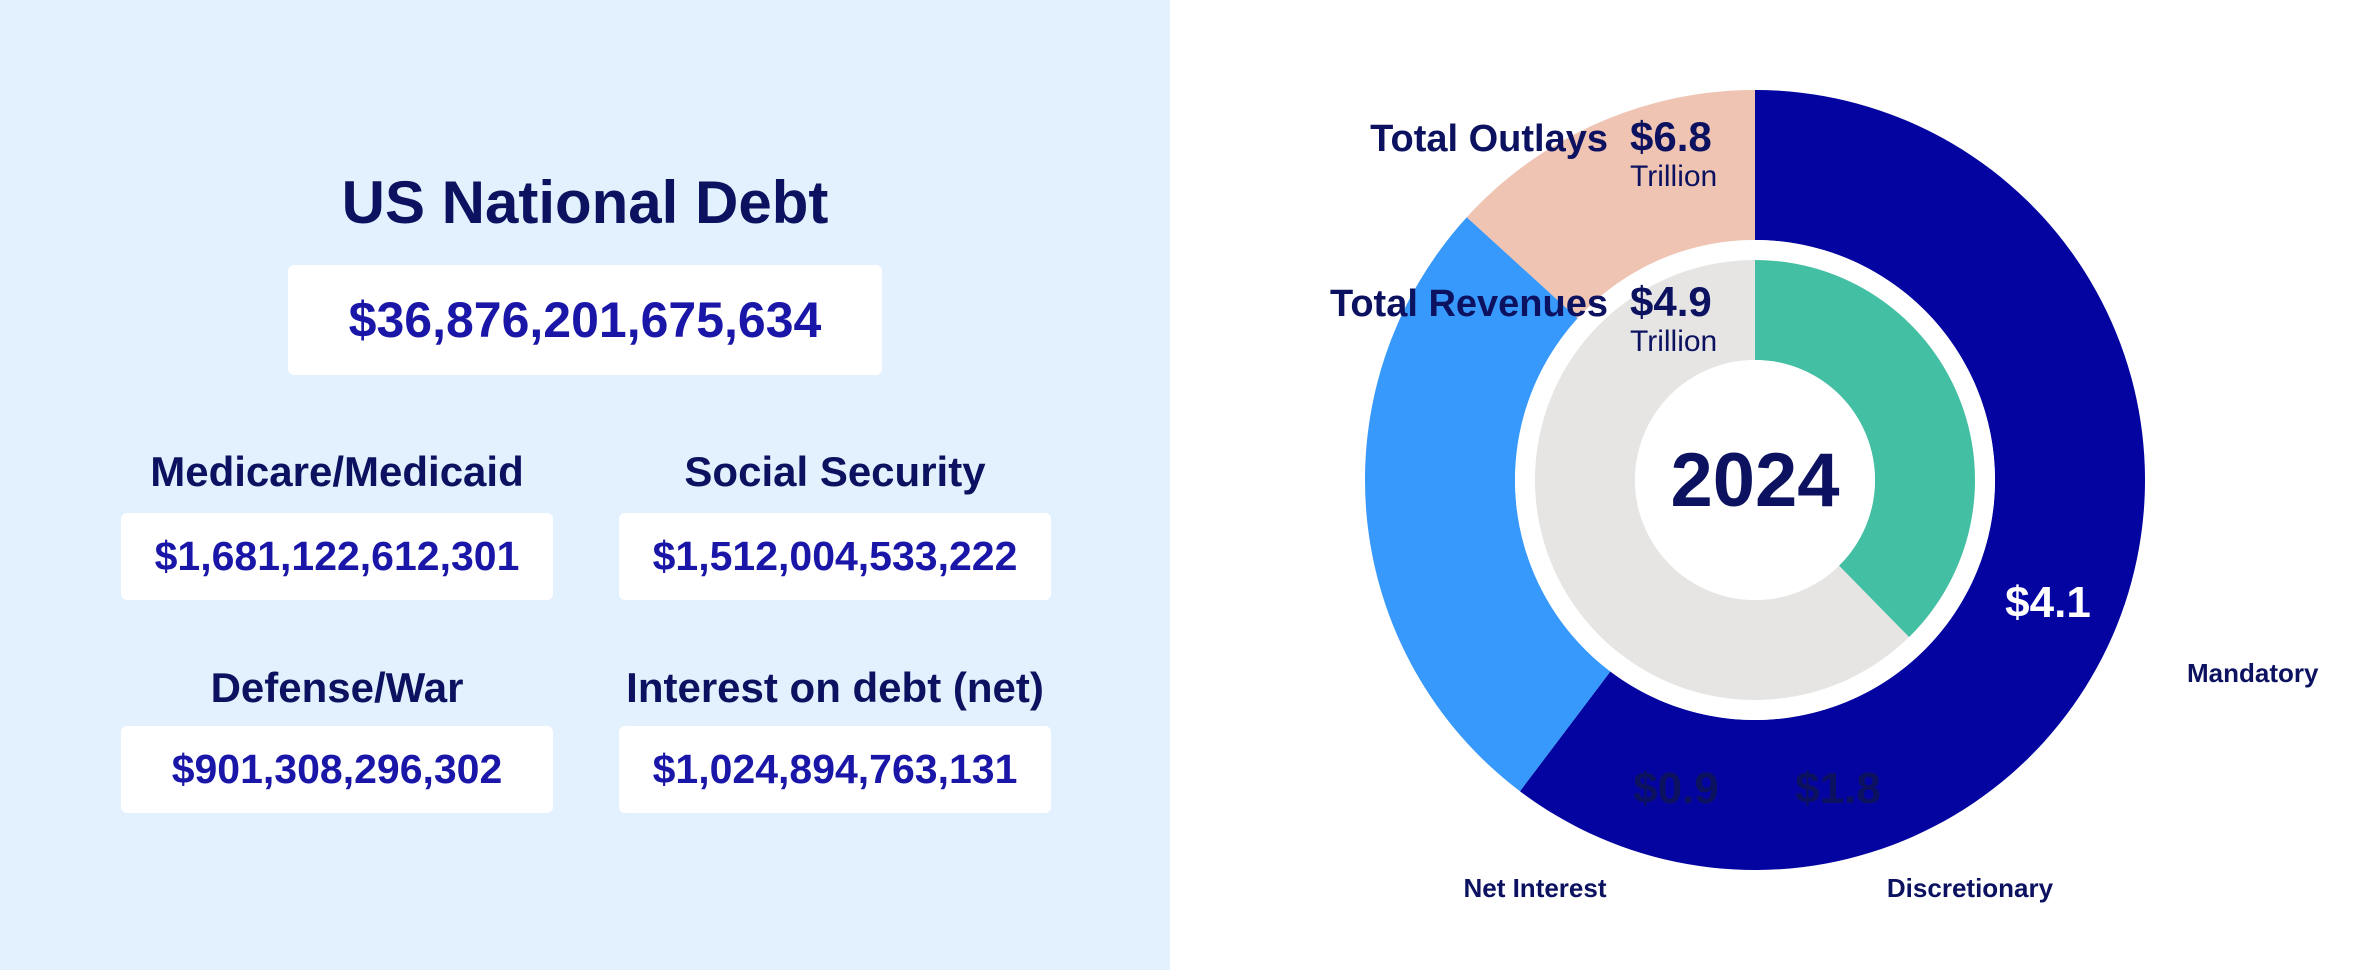 The height and width of the screenshot is (970, 2366). Describe the element at coordinates (1489, 139) in the screenshot. I see `outlays-title: Total Outlays` at that location.